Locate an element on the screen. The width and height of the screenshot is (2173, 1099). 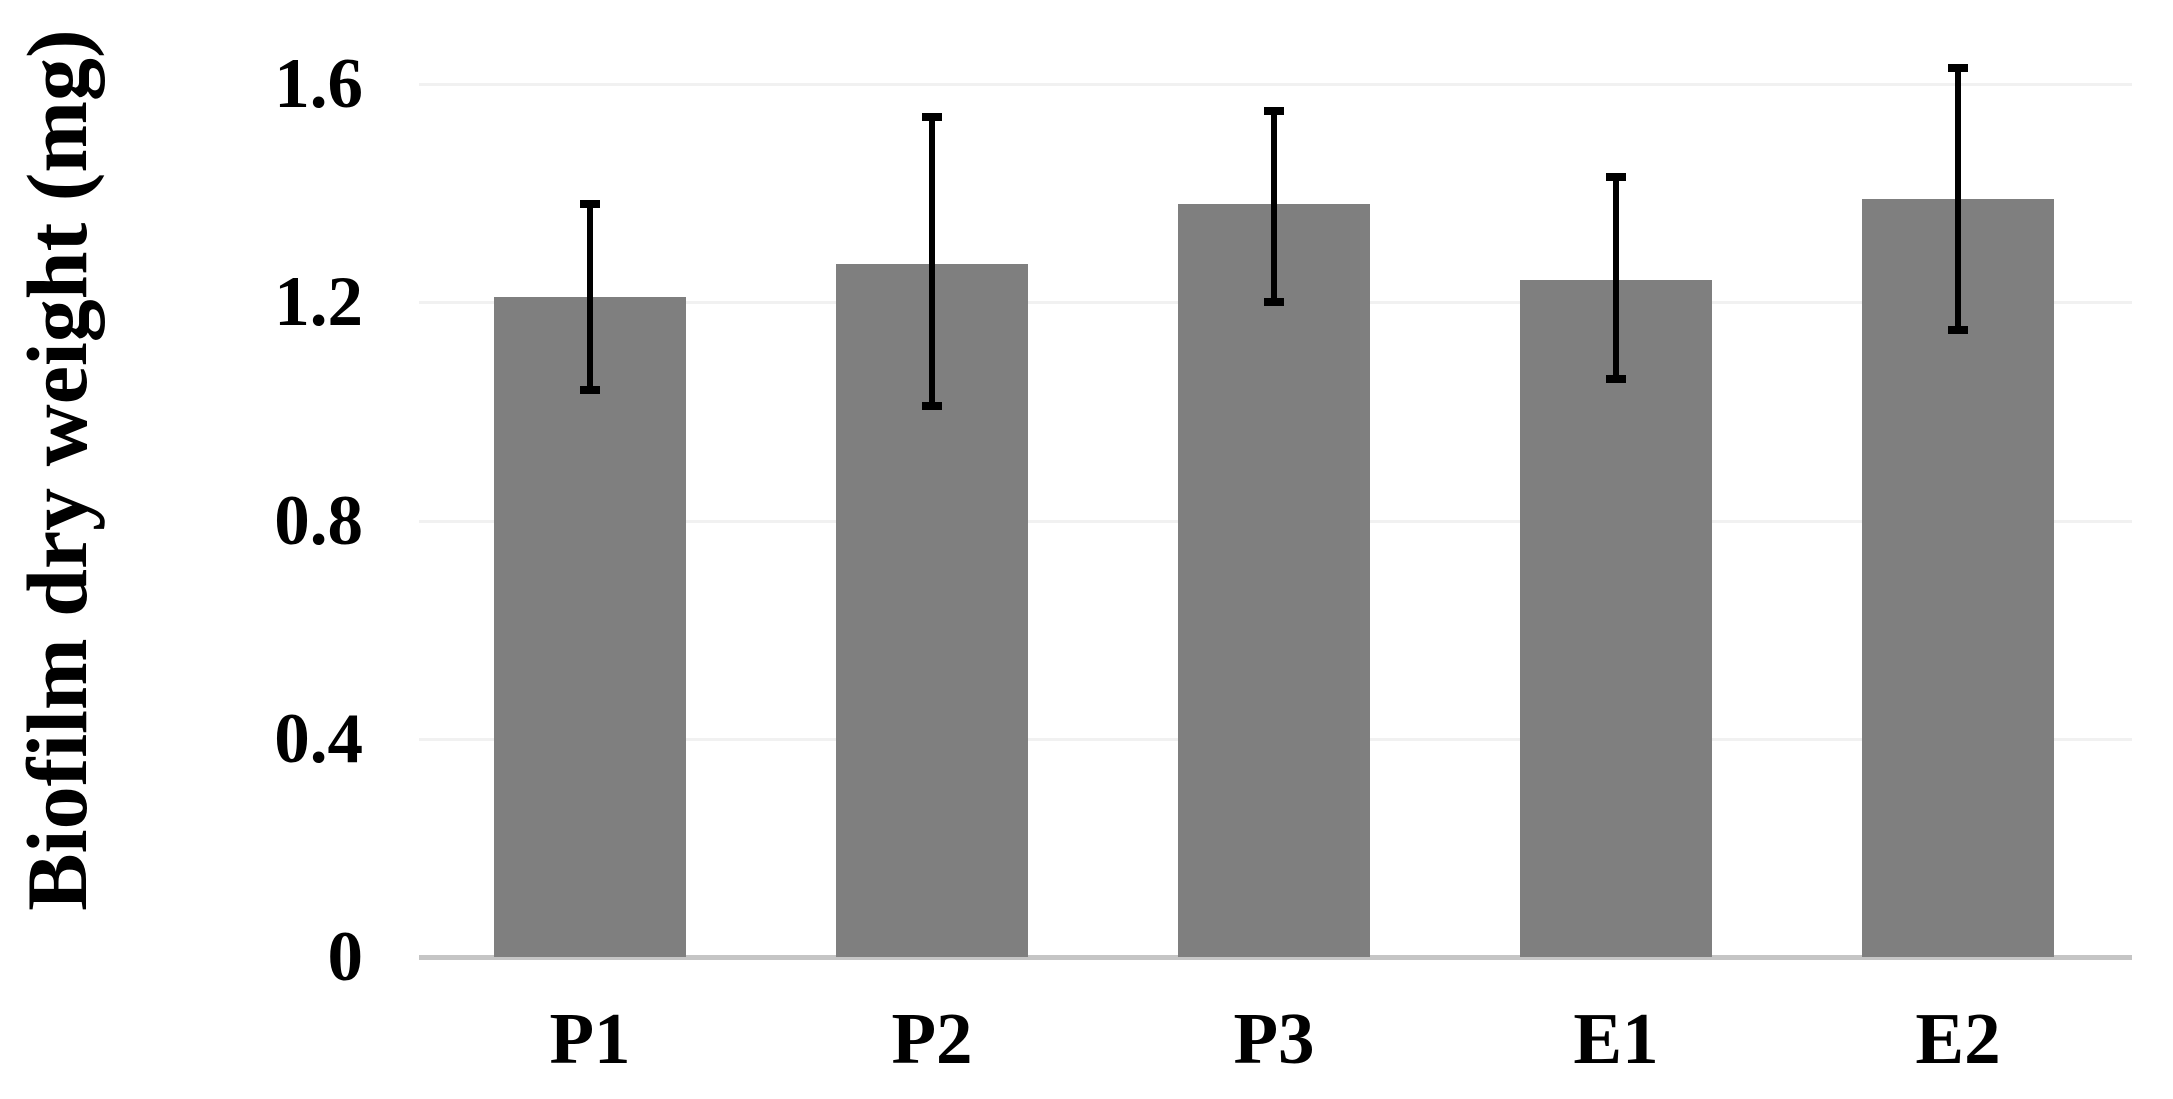
error-bar-cap-top-E2 is located at coordinates (1958, 67).